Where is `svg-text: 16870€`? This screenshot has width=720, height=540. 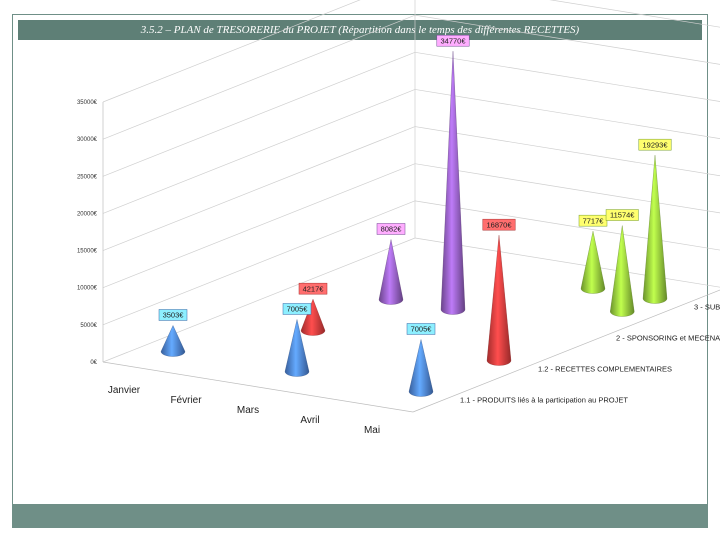
svg-text: 16870€ is located at coordinates (499, 224).